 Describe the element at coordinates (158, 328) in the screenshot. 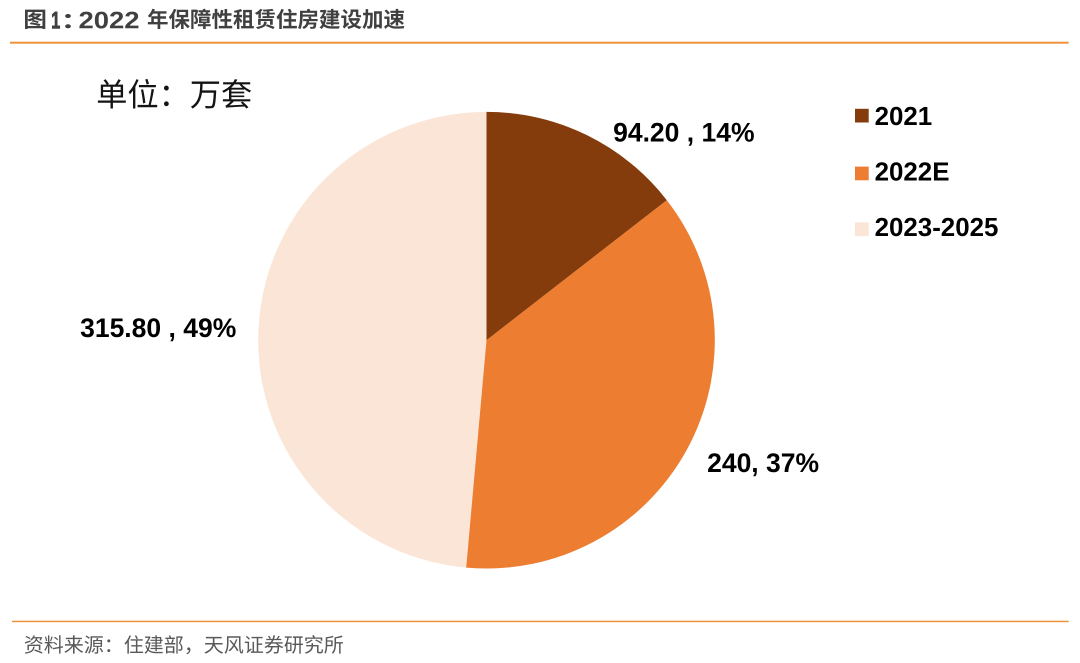

I see `svg-text: 315.80 , 49%` at that location.